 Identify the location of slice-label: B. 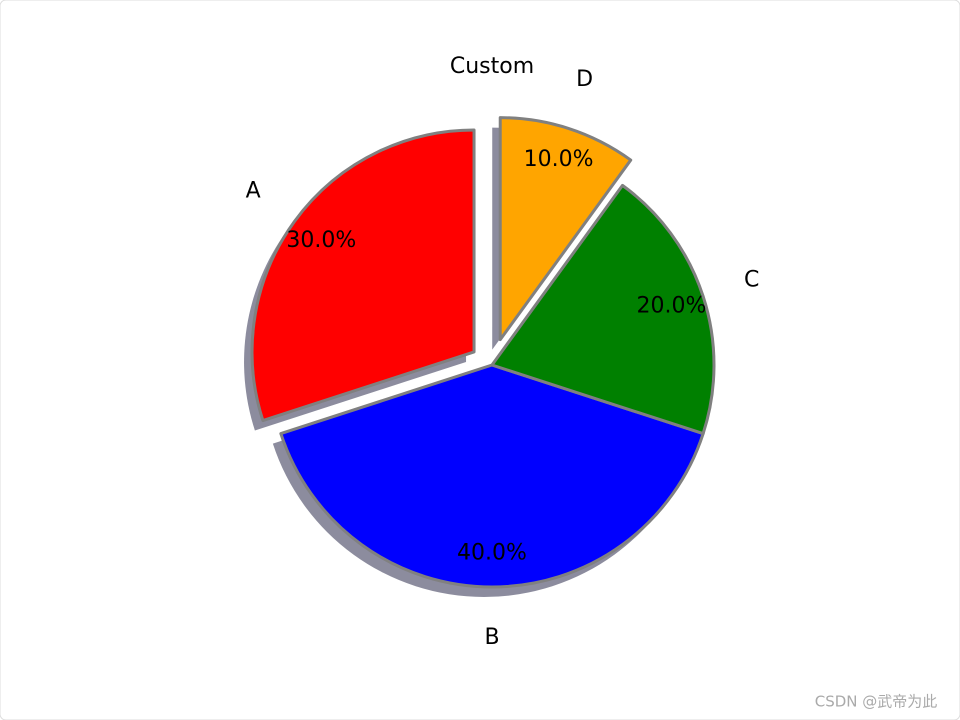
(491, 637).